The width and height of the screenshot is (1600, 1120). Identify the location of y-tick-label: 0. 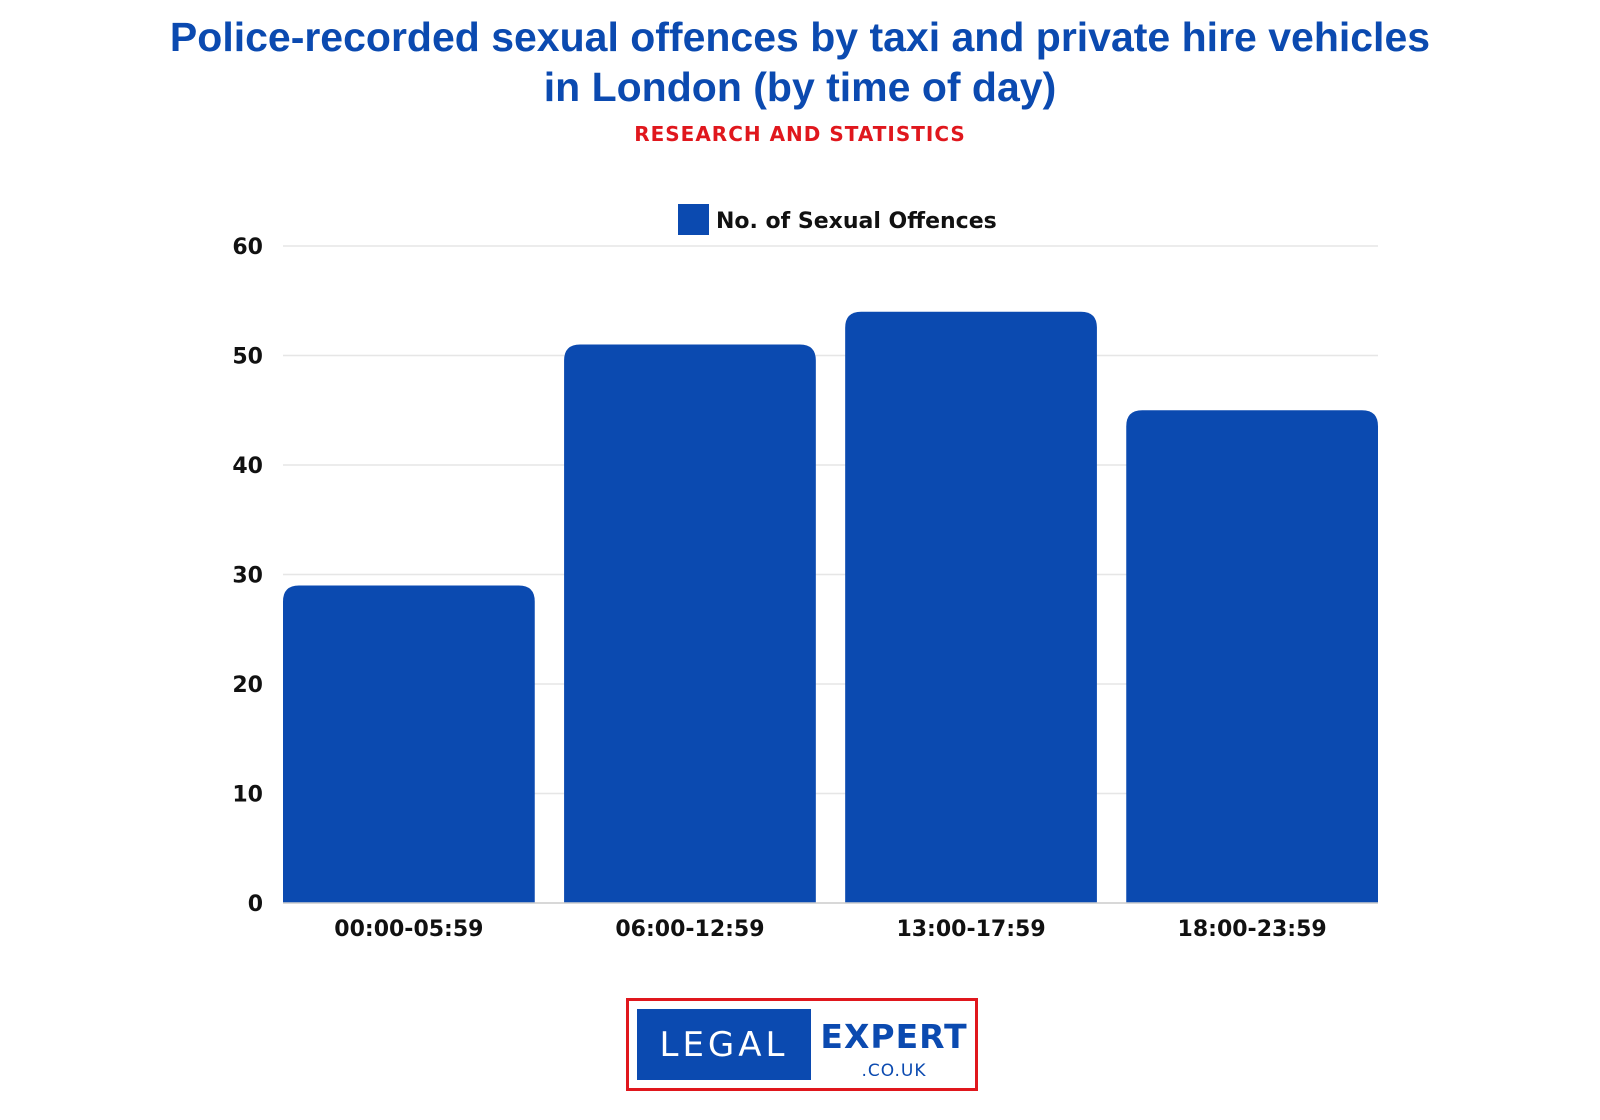
(255, 904).